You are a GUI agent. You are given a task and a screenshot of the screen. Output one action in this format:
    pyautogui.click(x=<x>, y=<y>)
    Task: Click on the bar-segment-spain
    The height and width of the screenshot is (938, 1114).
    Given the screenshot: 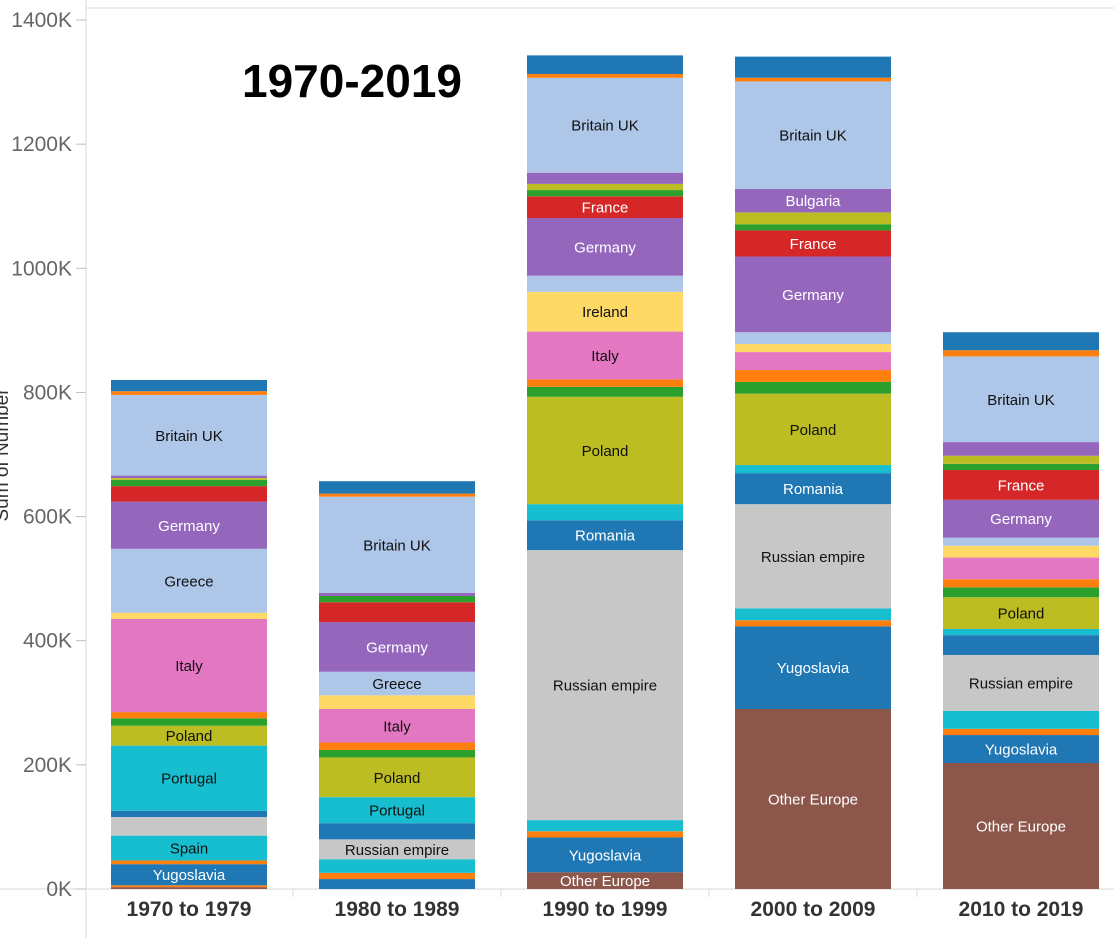 What is the action you would take?
    pyautogui.click(x=189, y=848)
    